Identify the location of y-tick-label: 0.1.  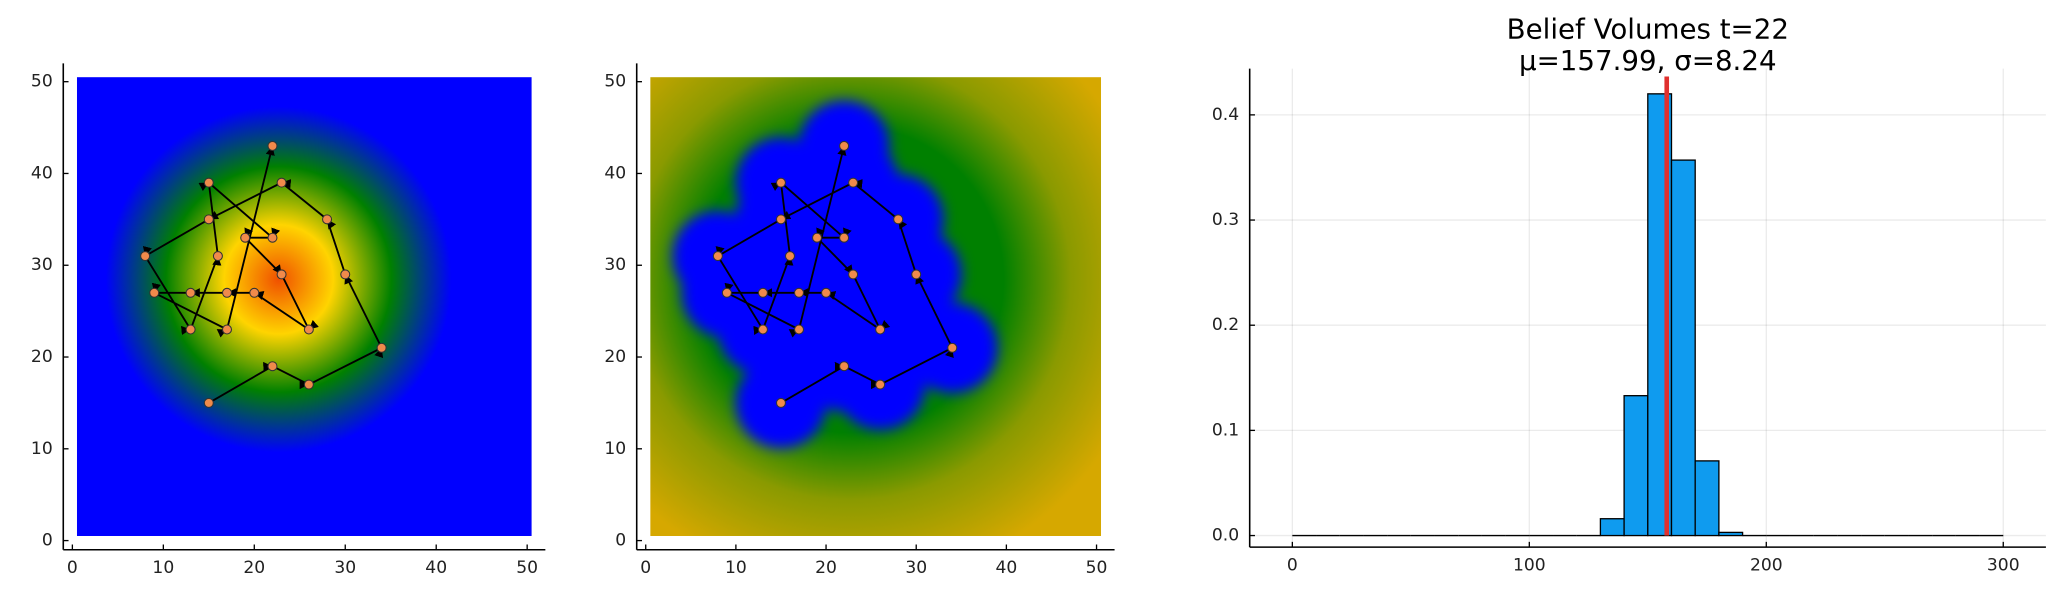
(1225, 430).